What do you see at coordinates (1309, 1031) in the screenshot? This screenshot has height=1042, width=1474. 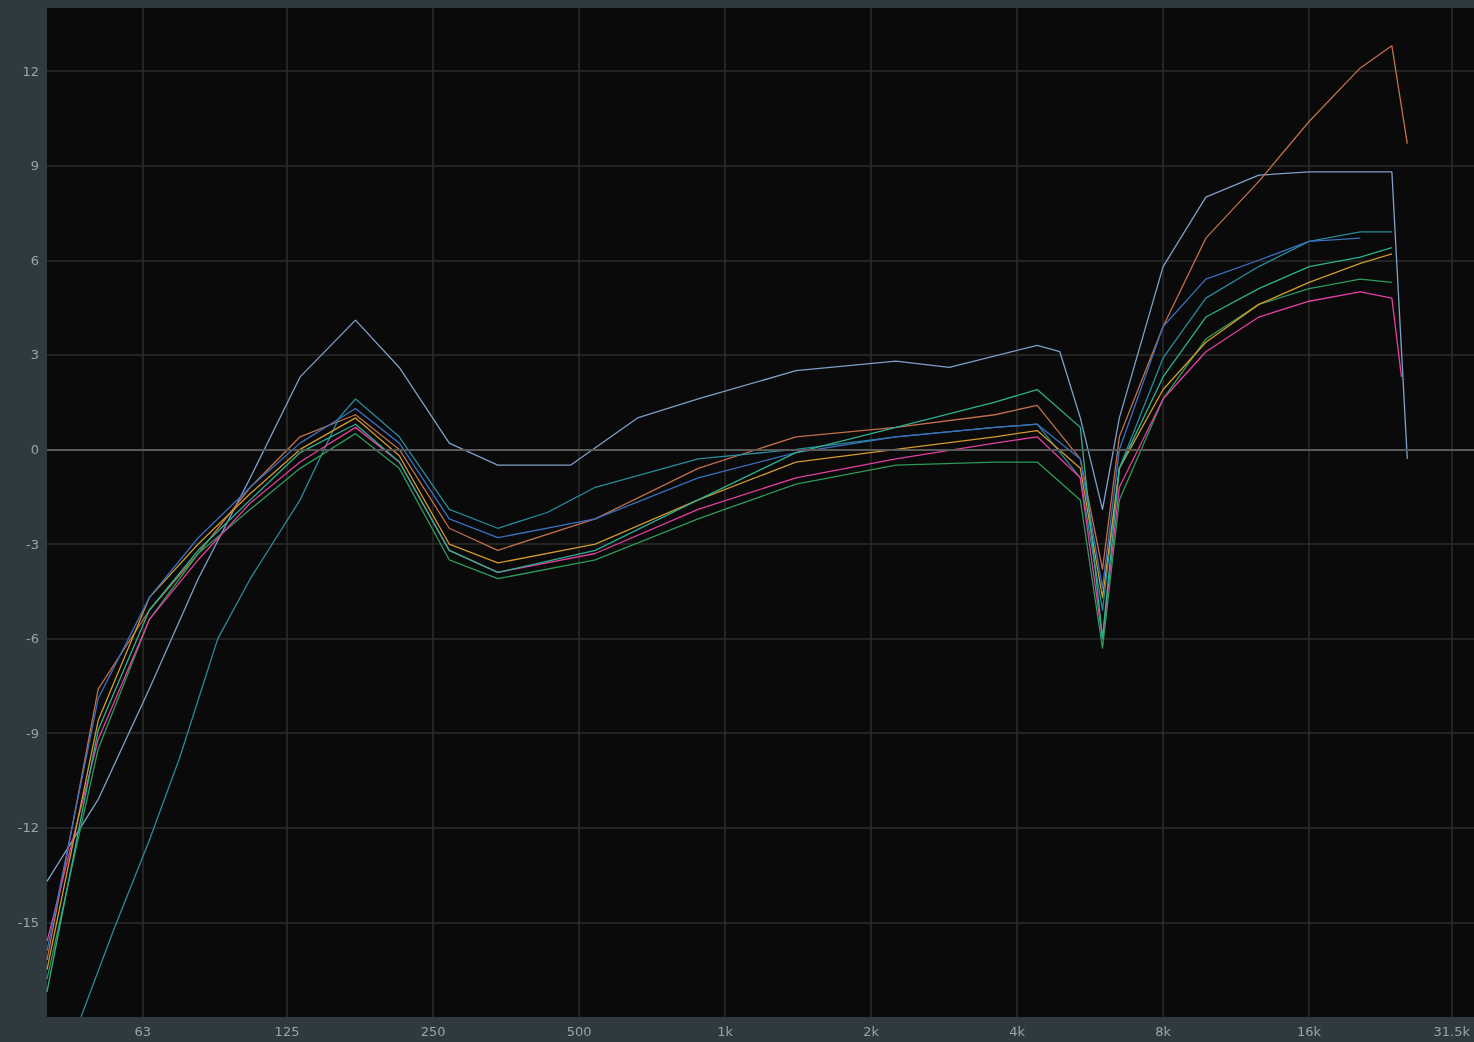 I see `x-tick-label: 16k` at bounding box center [1309, 1031].